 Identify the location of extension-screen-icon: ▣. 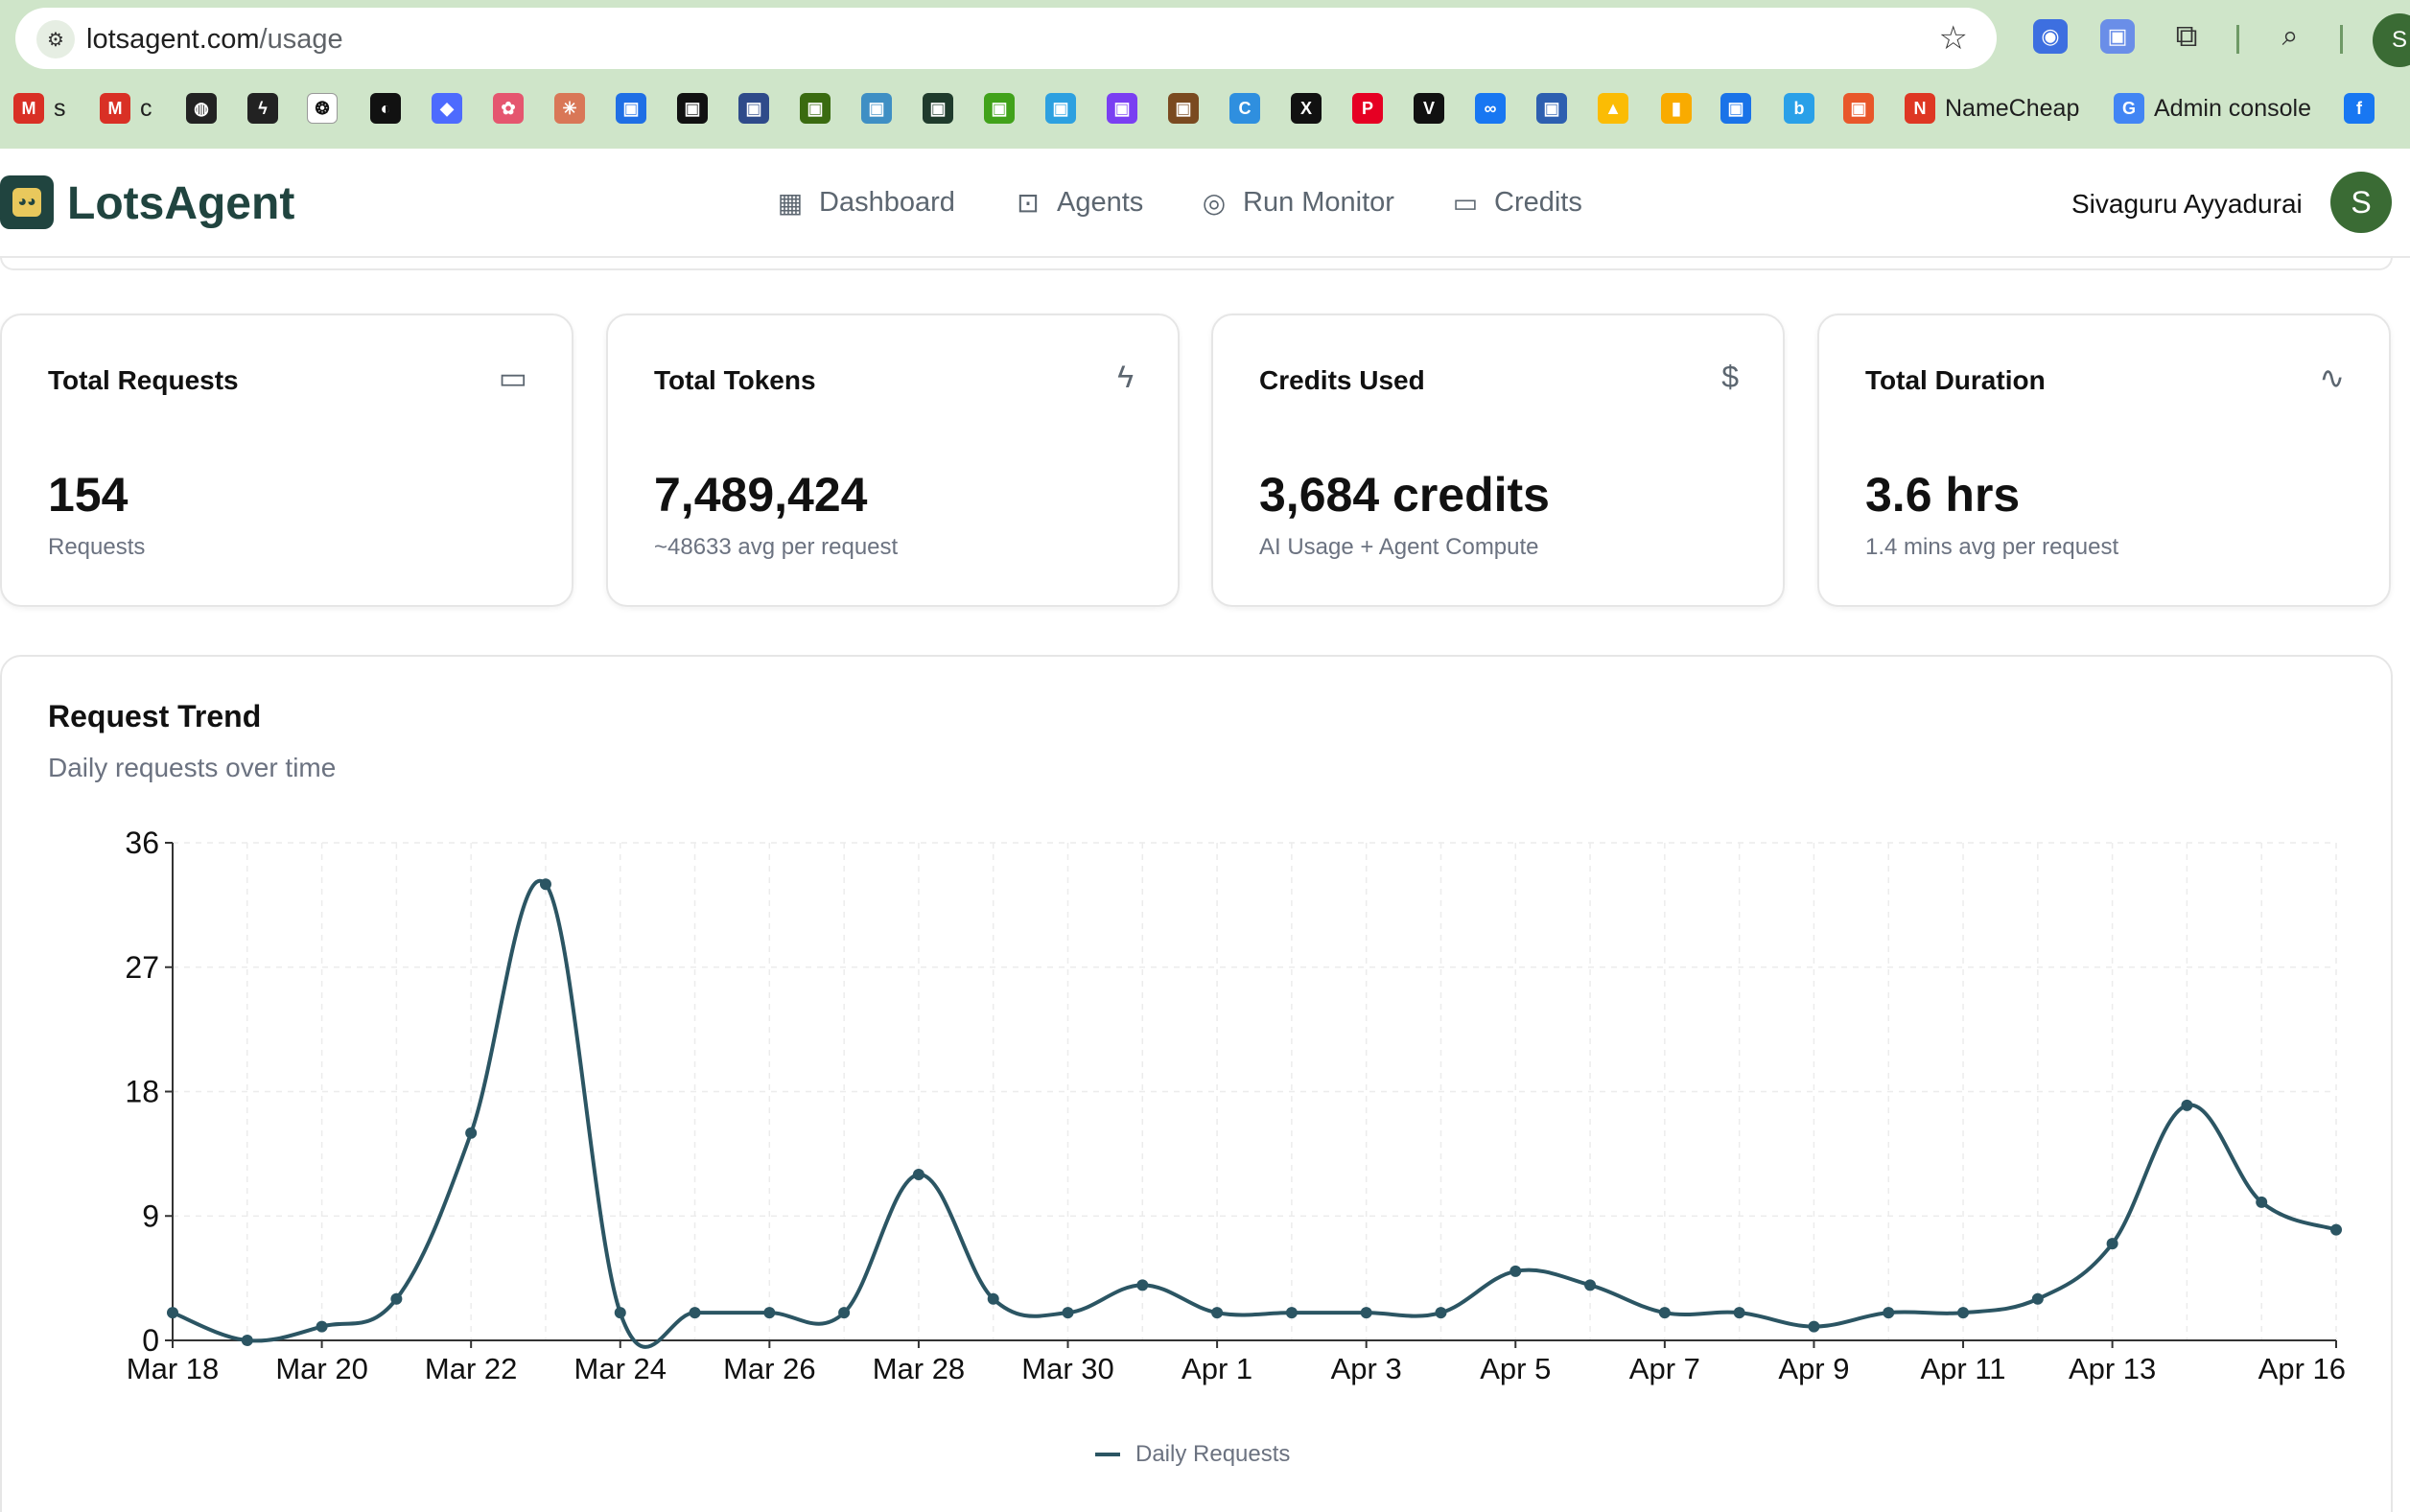
(2117, 36).